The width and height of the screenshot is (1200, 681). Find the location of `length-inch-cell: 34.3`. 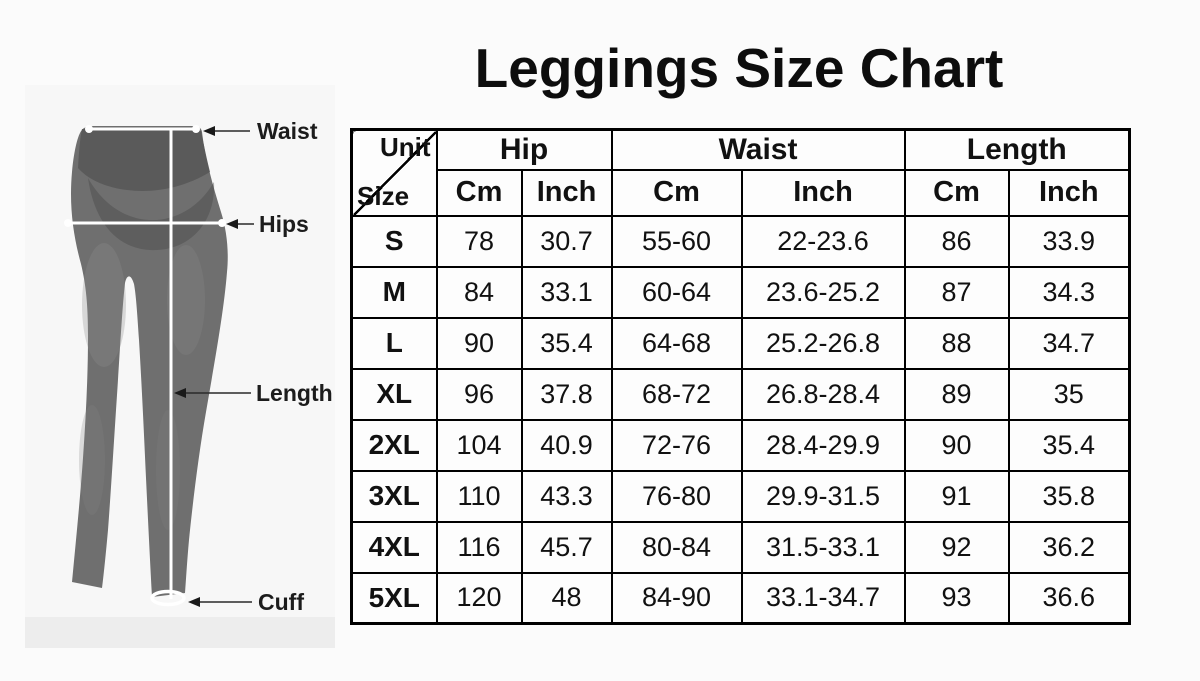

length-inch-cell: 34.3 is located at coordinates (1069, 292).